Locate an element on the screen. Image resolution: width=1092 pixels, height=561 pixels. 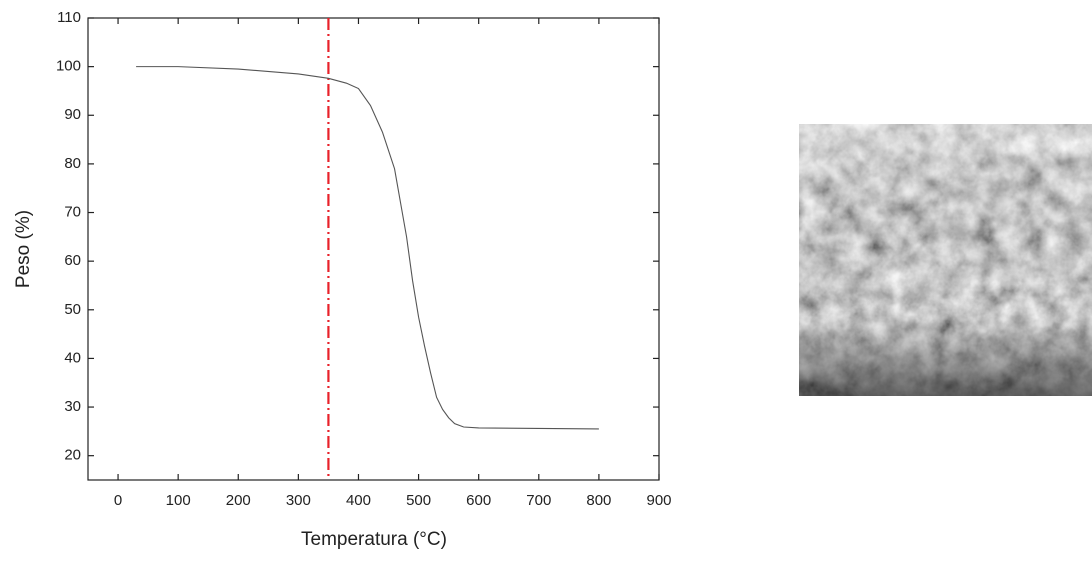
x-tick-label: 100 is located at coordinates (178, 500).